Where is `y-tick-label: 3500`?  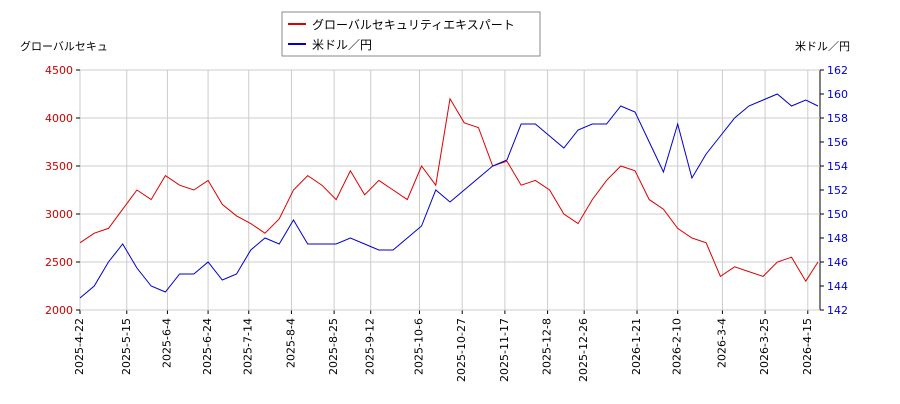
y-tick-label: 3500 is located at coordinates (59, 166).